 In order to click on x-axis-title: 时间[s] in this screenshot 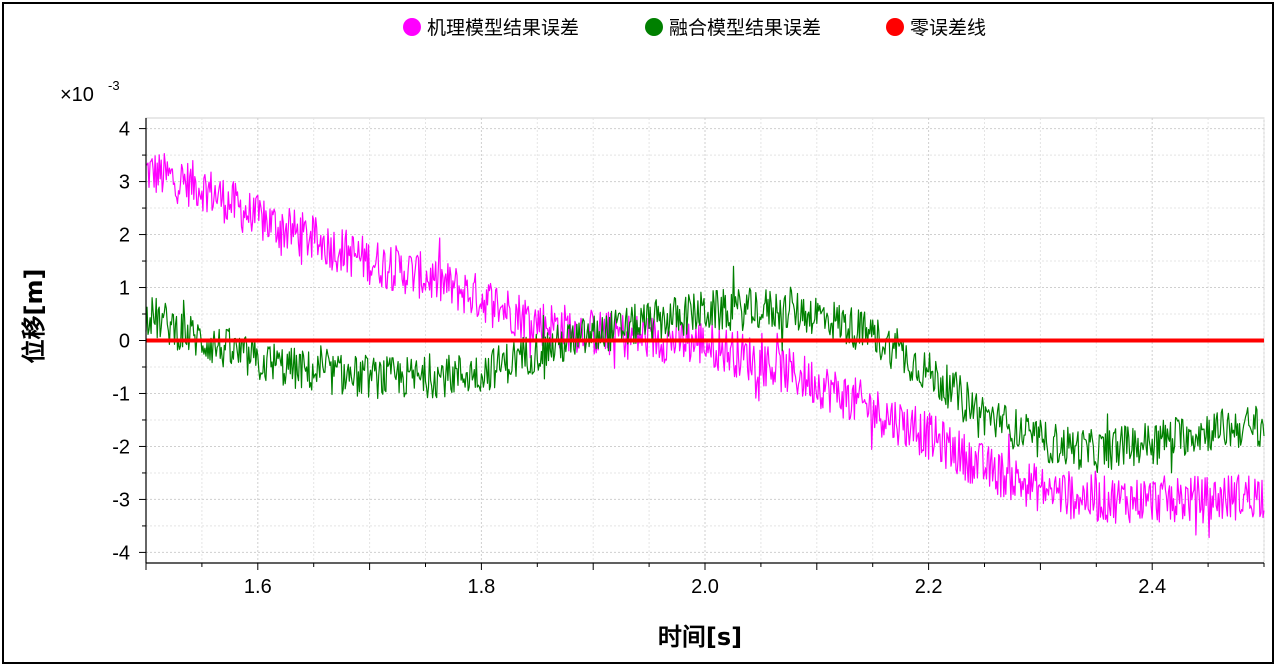, I will do `click(700, 637)`.